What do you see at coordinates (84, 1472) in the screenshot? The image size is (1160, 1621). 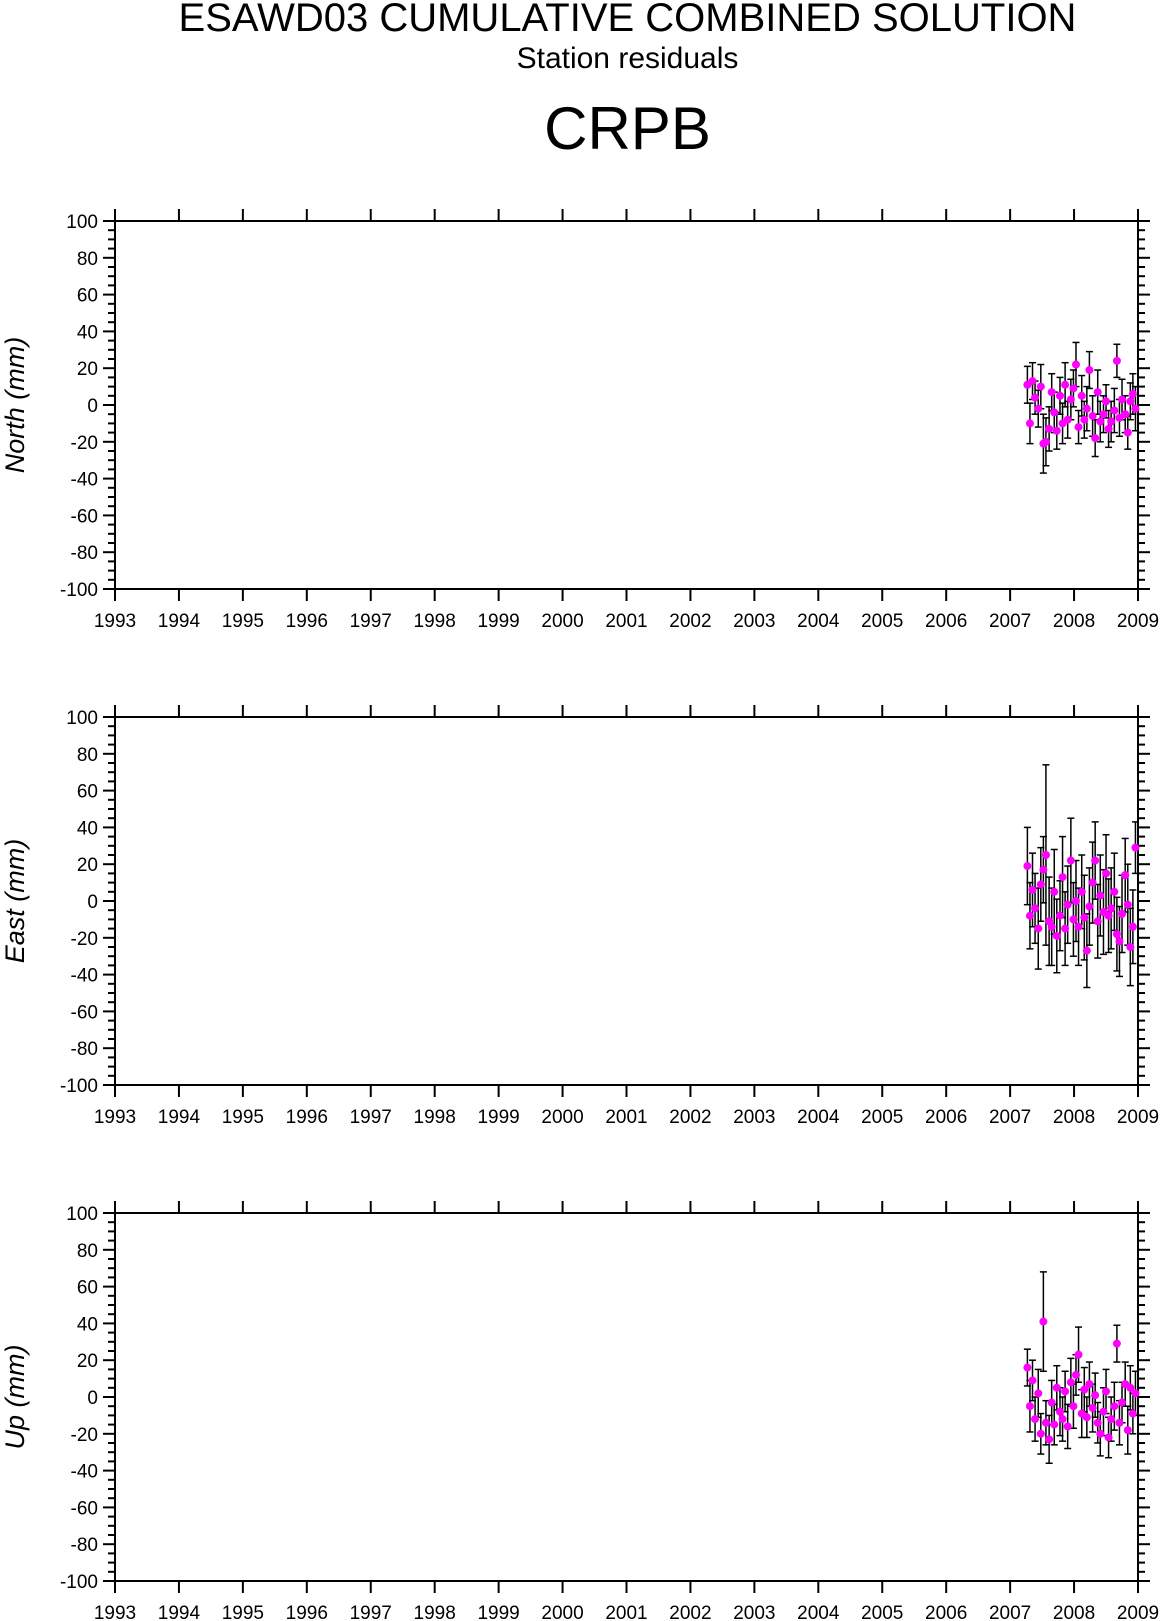 I see `y-tick-label: -40` at bounding box center [84, 1472].